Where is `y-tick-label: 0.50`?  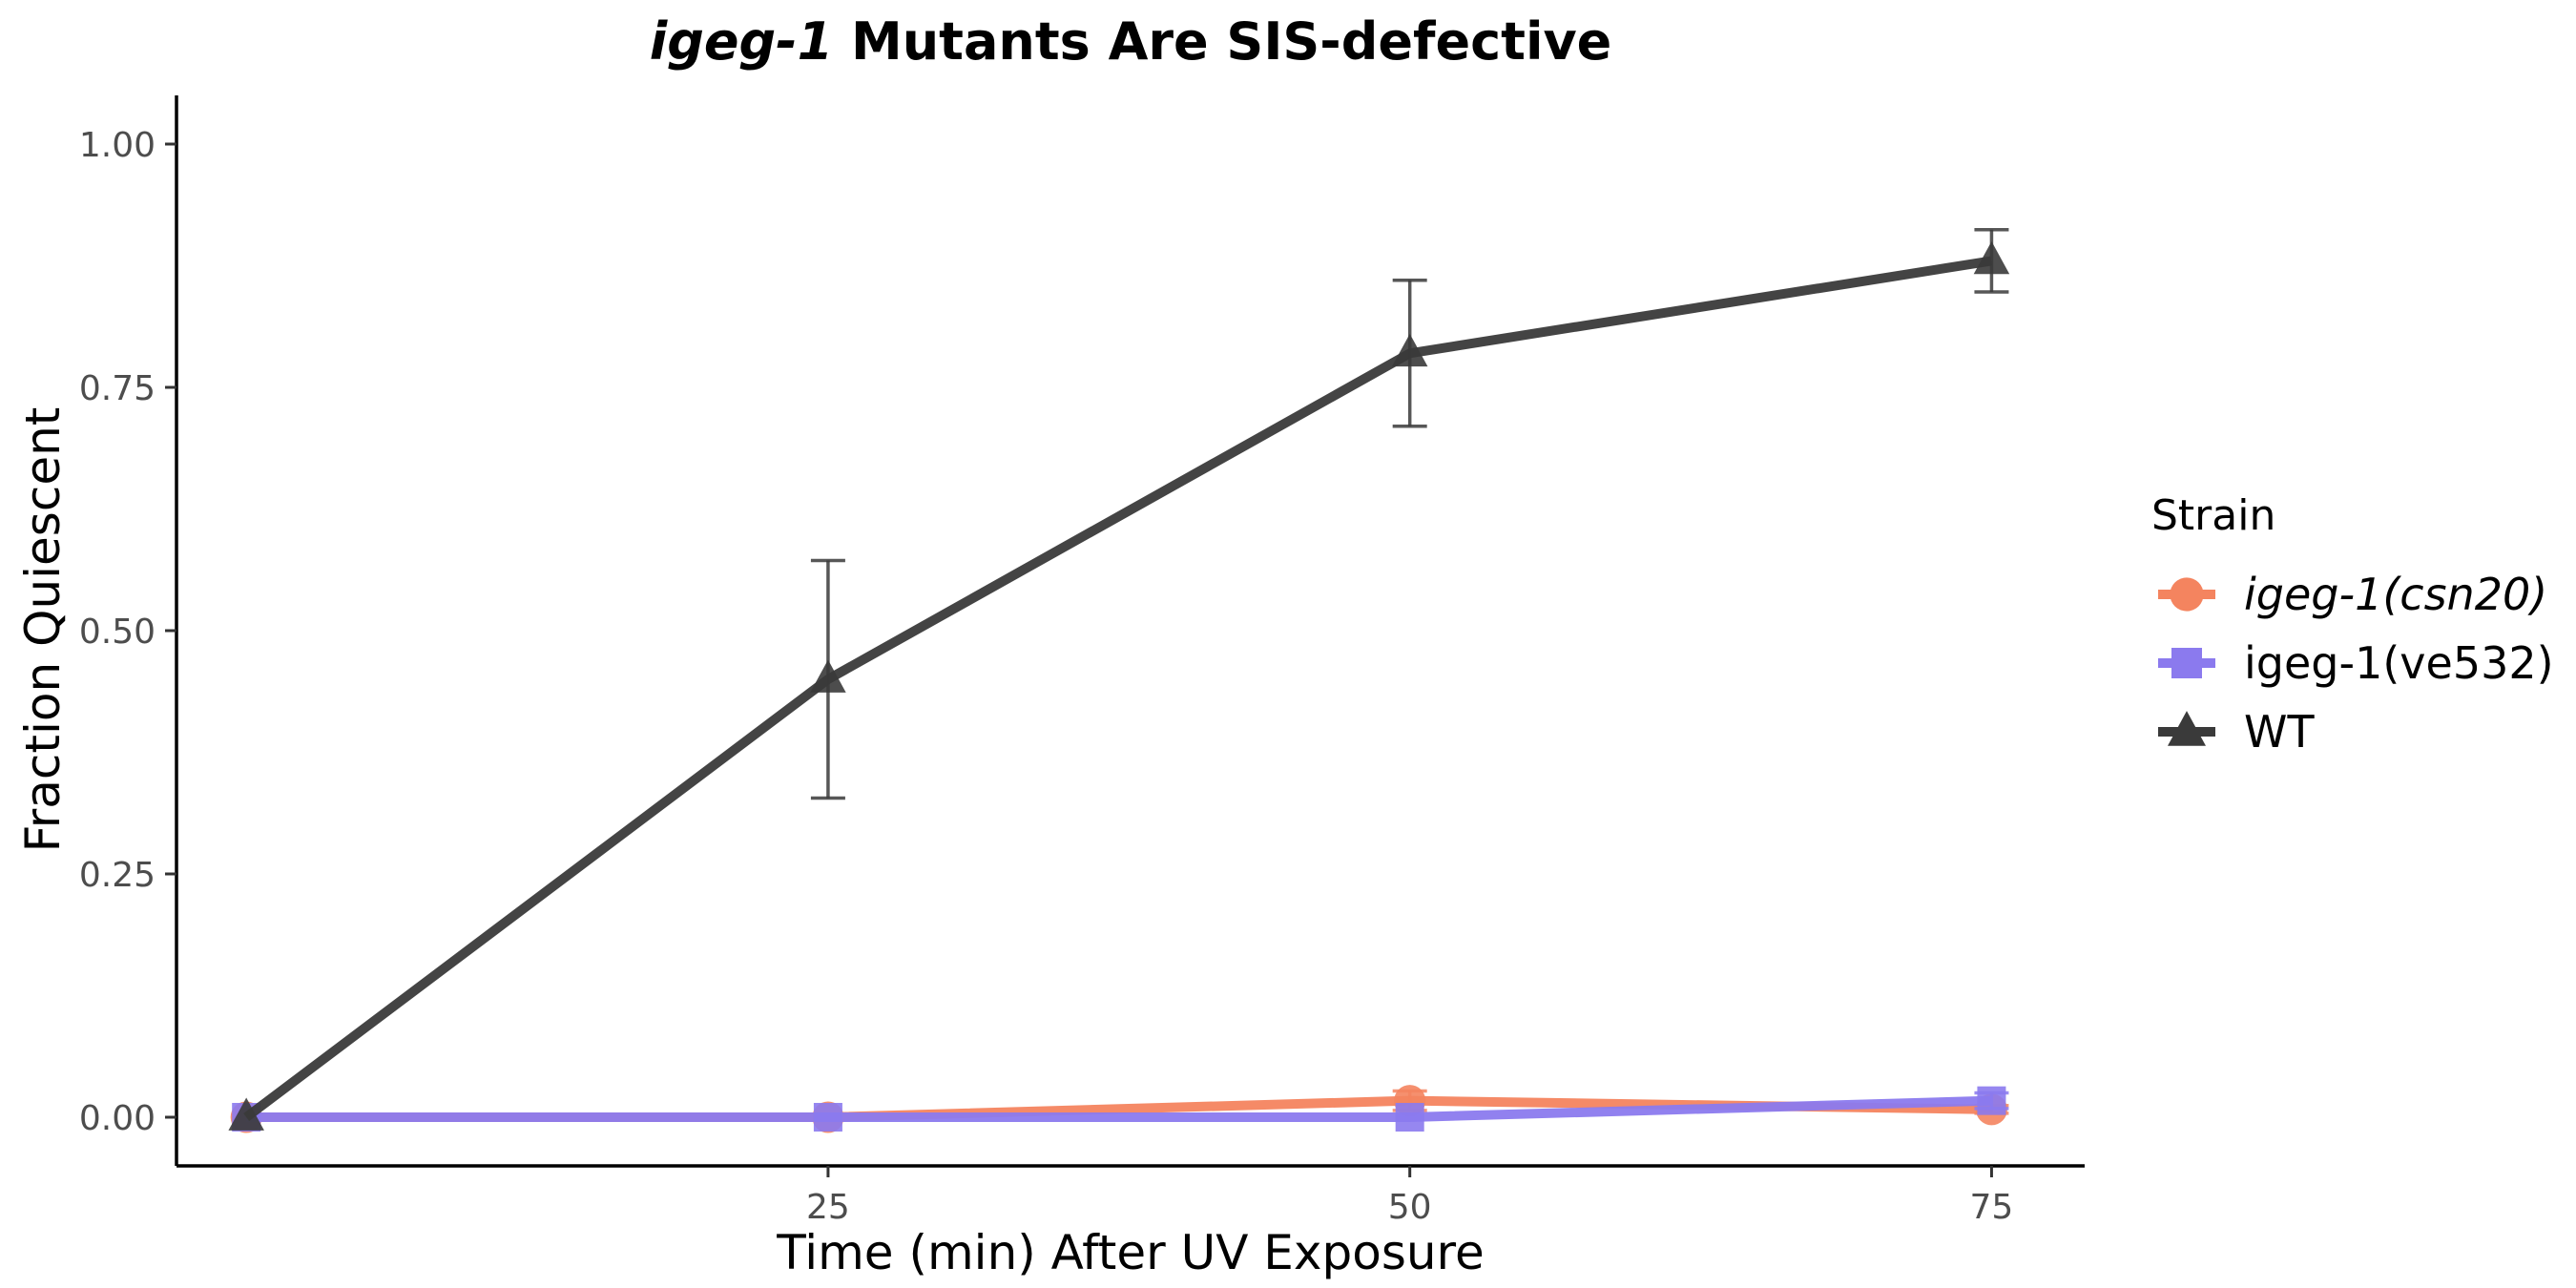
y-tick-label: 0.50 is located at coordinates (117, 632).